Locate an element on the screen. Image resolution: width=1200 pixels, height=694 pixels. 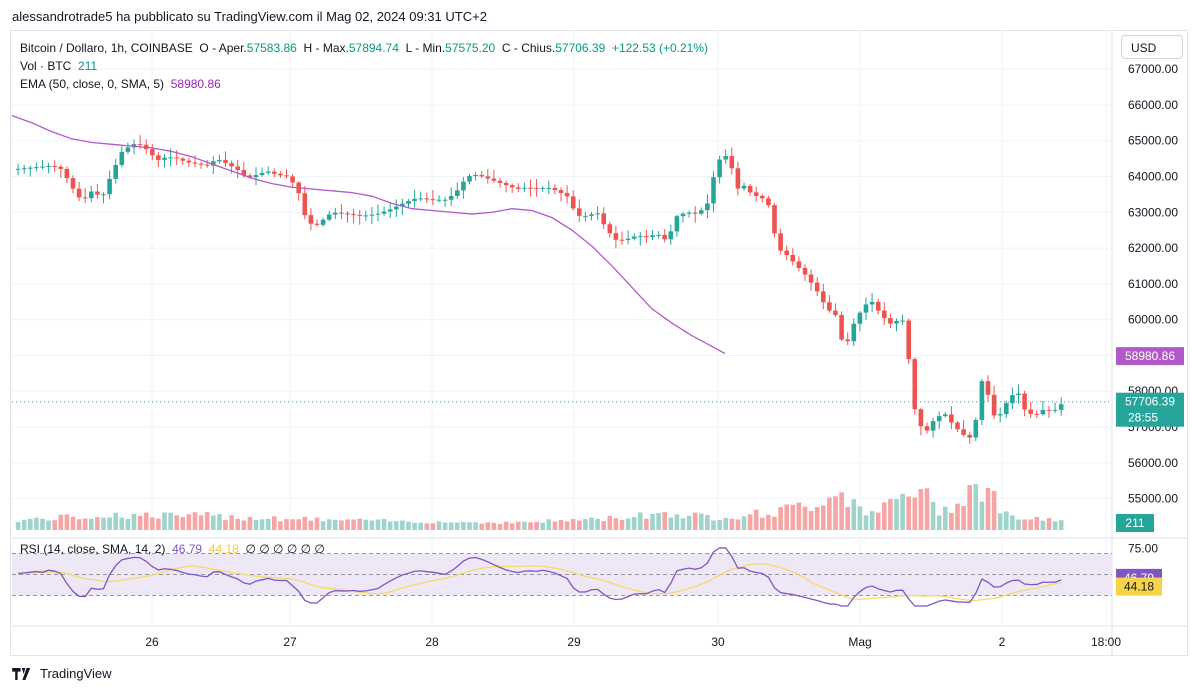
rsi-line is located at coordinates (540, 577).